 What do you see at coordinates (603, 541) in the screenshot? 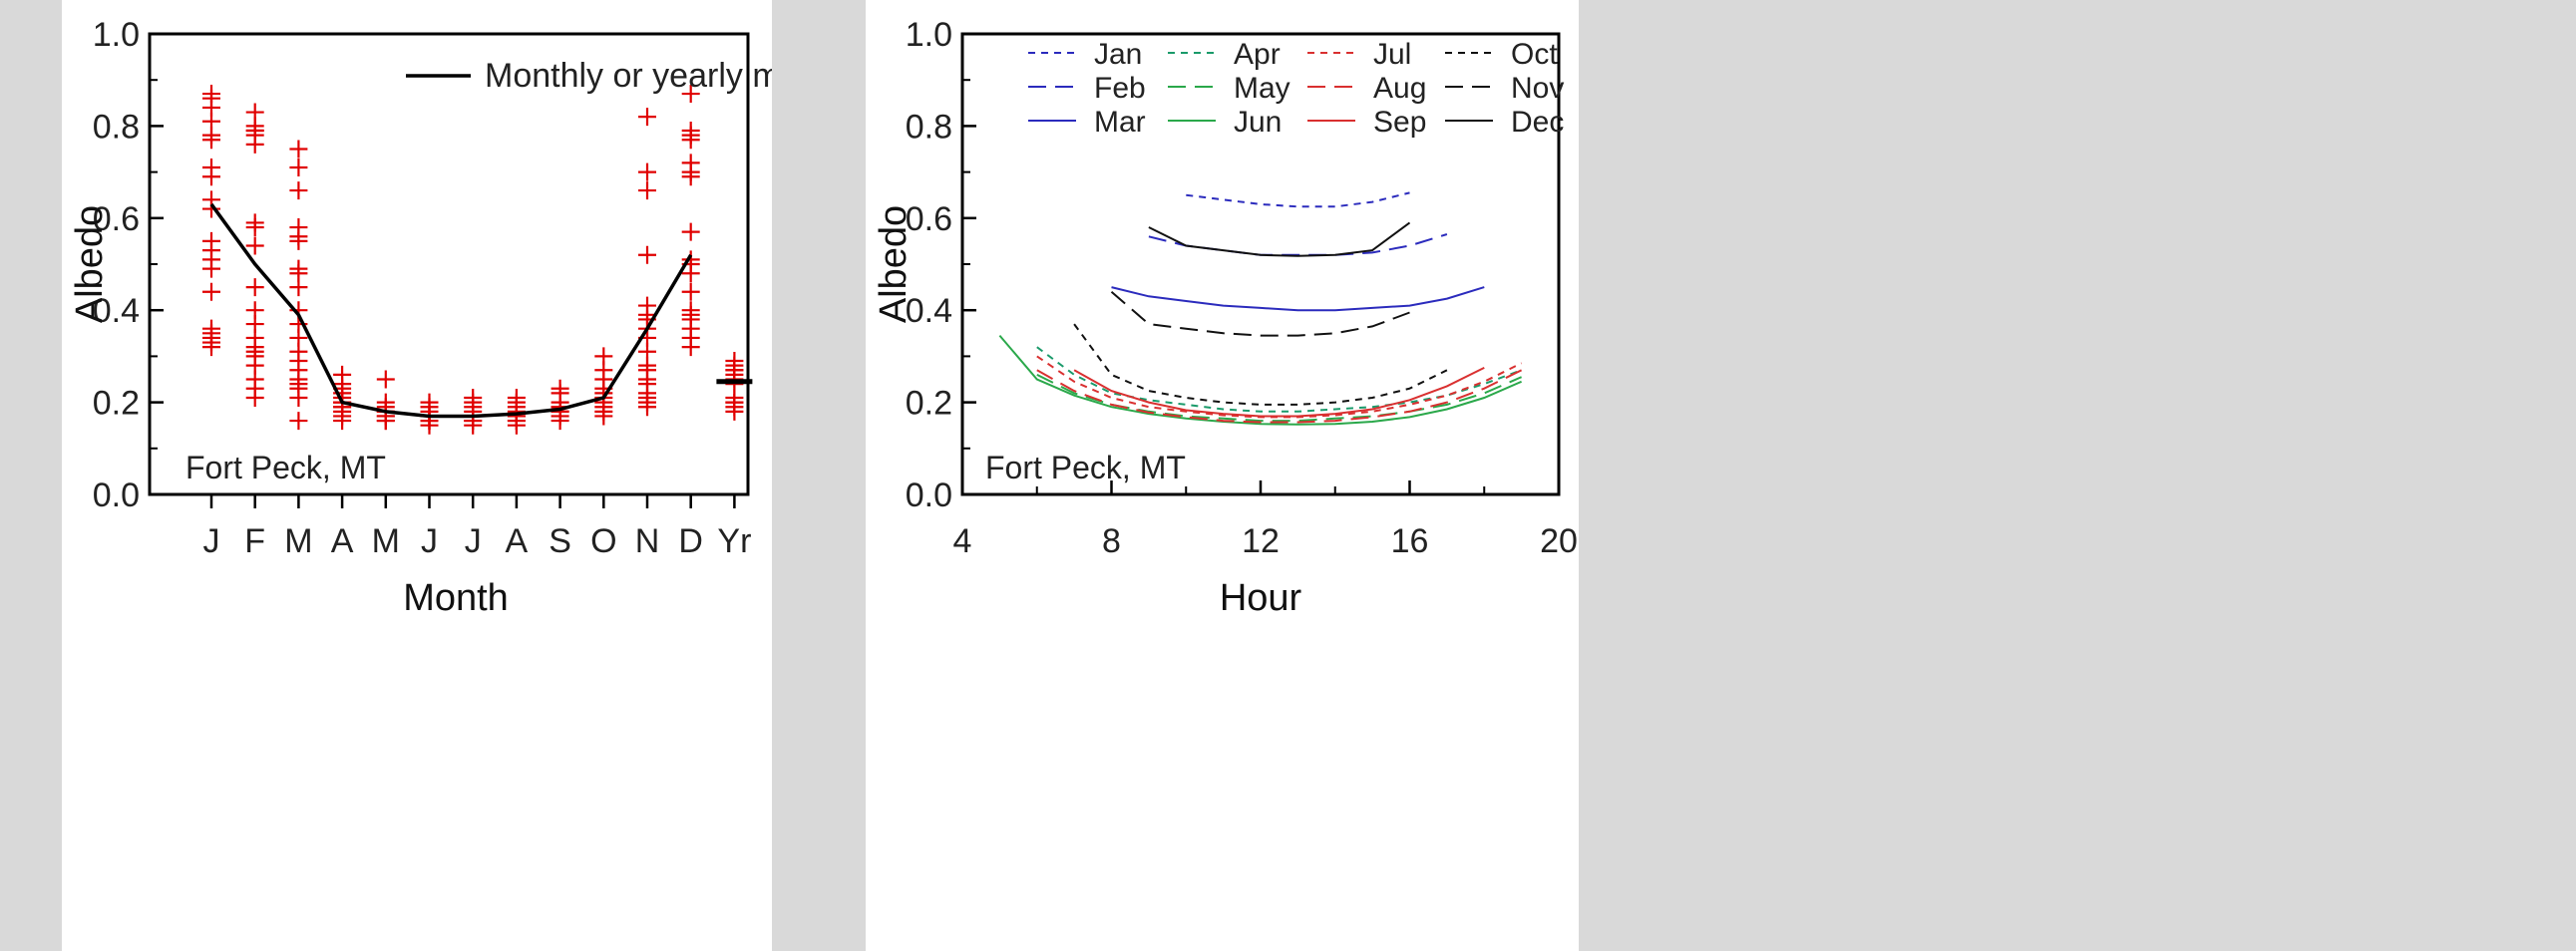
I see `x-tick-label: O` at bounding box center [603, 541].